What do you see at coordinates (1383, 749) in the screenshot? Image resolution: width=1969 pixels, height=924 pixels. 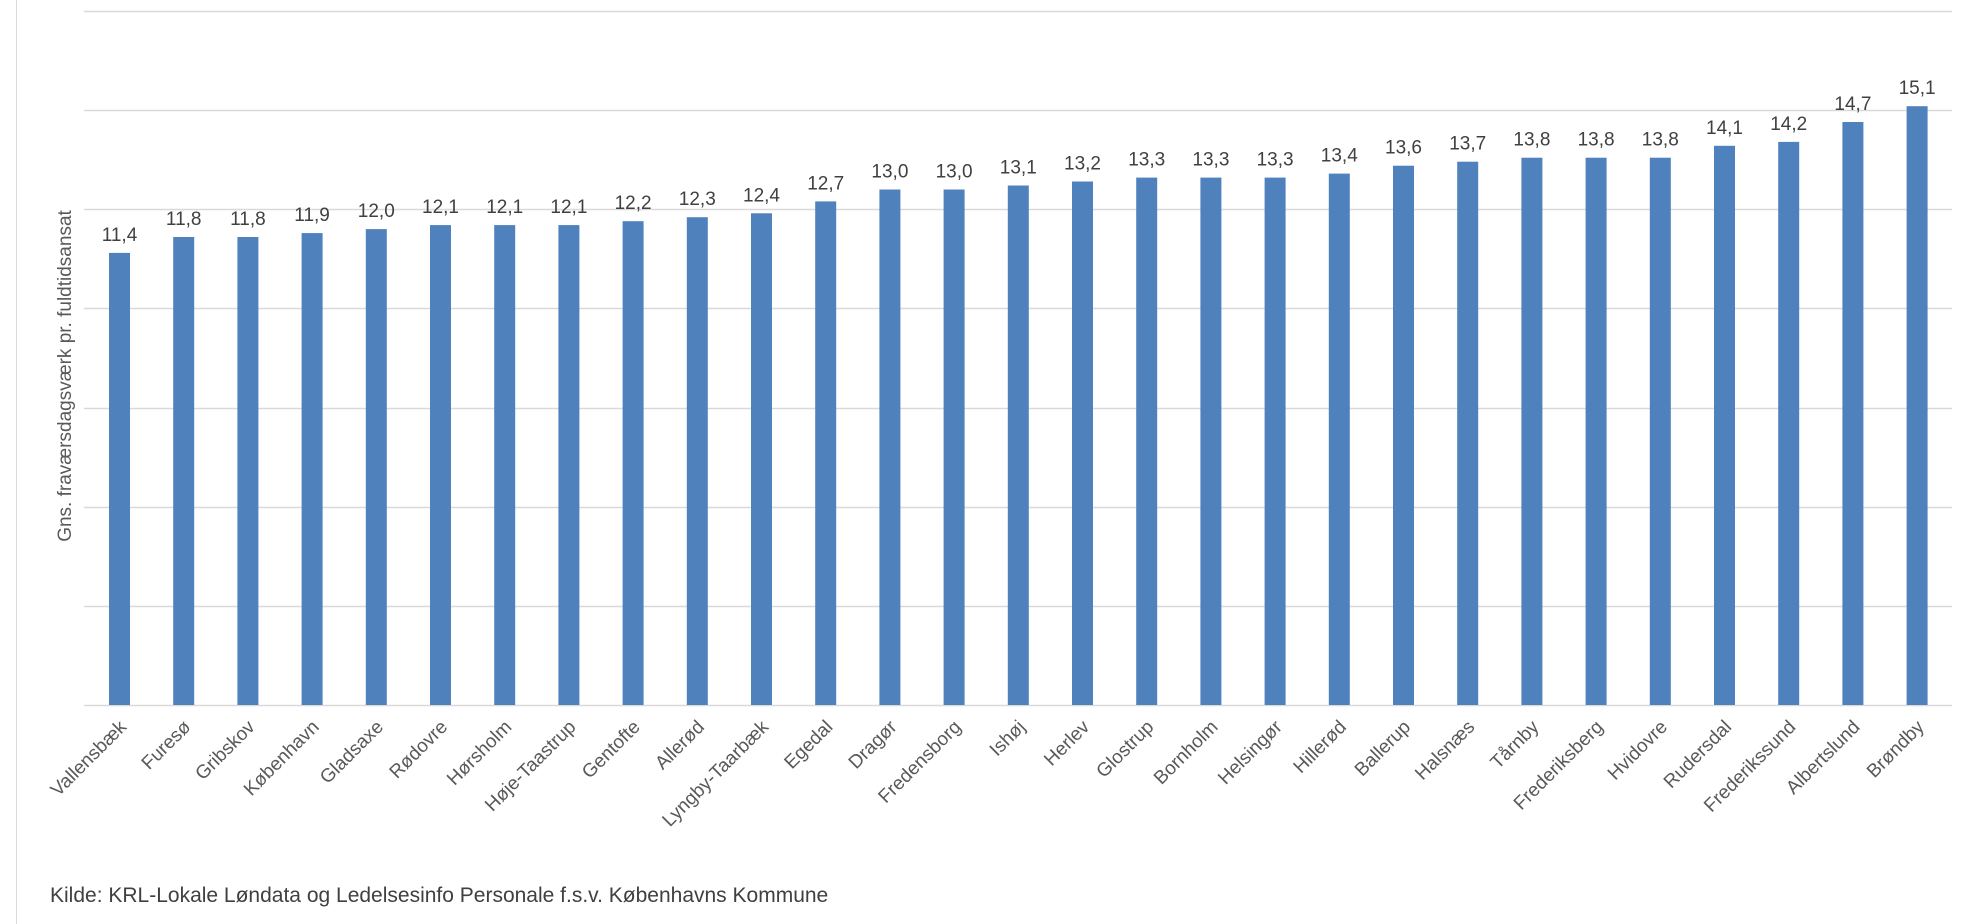 I see `category-label: Ballerup` at bounding box center [1383, 749].